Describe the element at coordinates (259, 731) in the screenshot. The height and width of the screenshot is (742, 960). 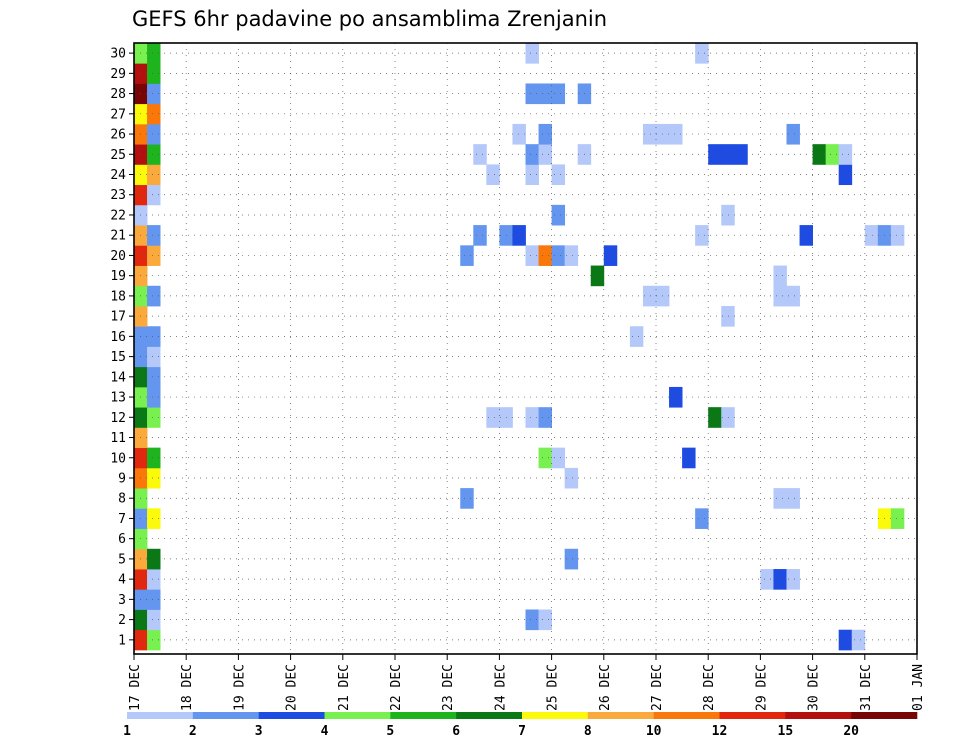
I see `colorbar-label: 3` at that location.